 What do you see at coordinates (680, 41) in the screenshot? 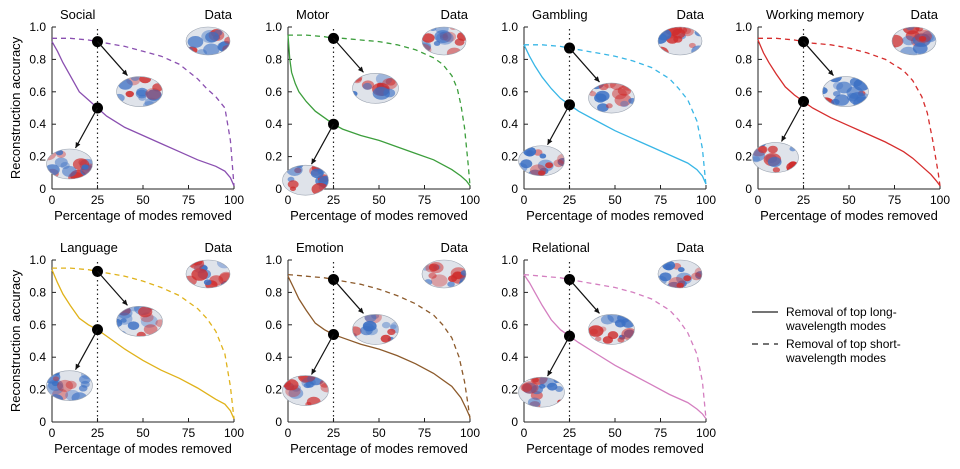
I see `data-brain-map-gambling` at bounding box center [680, 41].